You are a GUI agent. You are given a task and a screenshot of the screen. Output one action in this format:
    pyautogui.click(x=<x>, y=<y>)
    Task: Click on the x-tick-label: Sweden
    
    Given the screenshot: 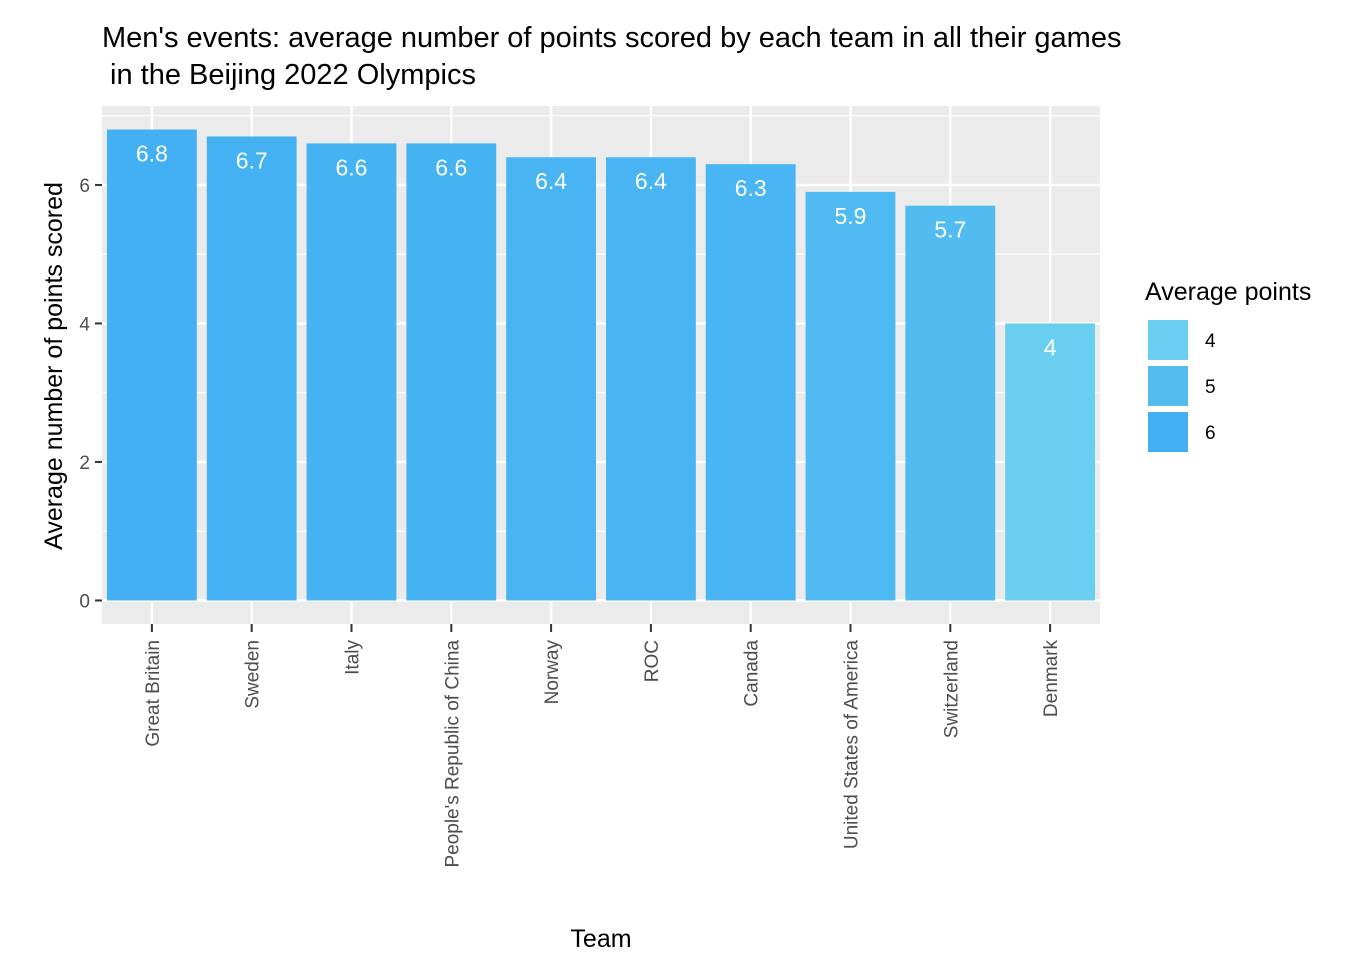 What is the action you would take?
    pyautogui.click(x=253, y=674)
    